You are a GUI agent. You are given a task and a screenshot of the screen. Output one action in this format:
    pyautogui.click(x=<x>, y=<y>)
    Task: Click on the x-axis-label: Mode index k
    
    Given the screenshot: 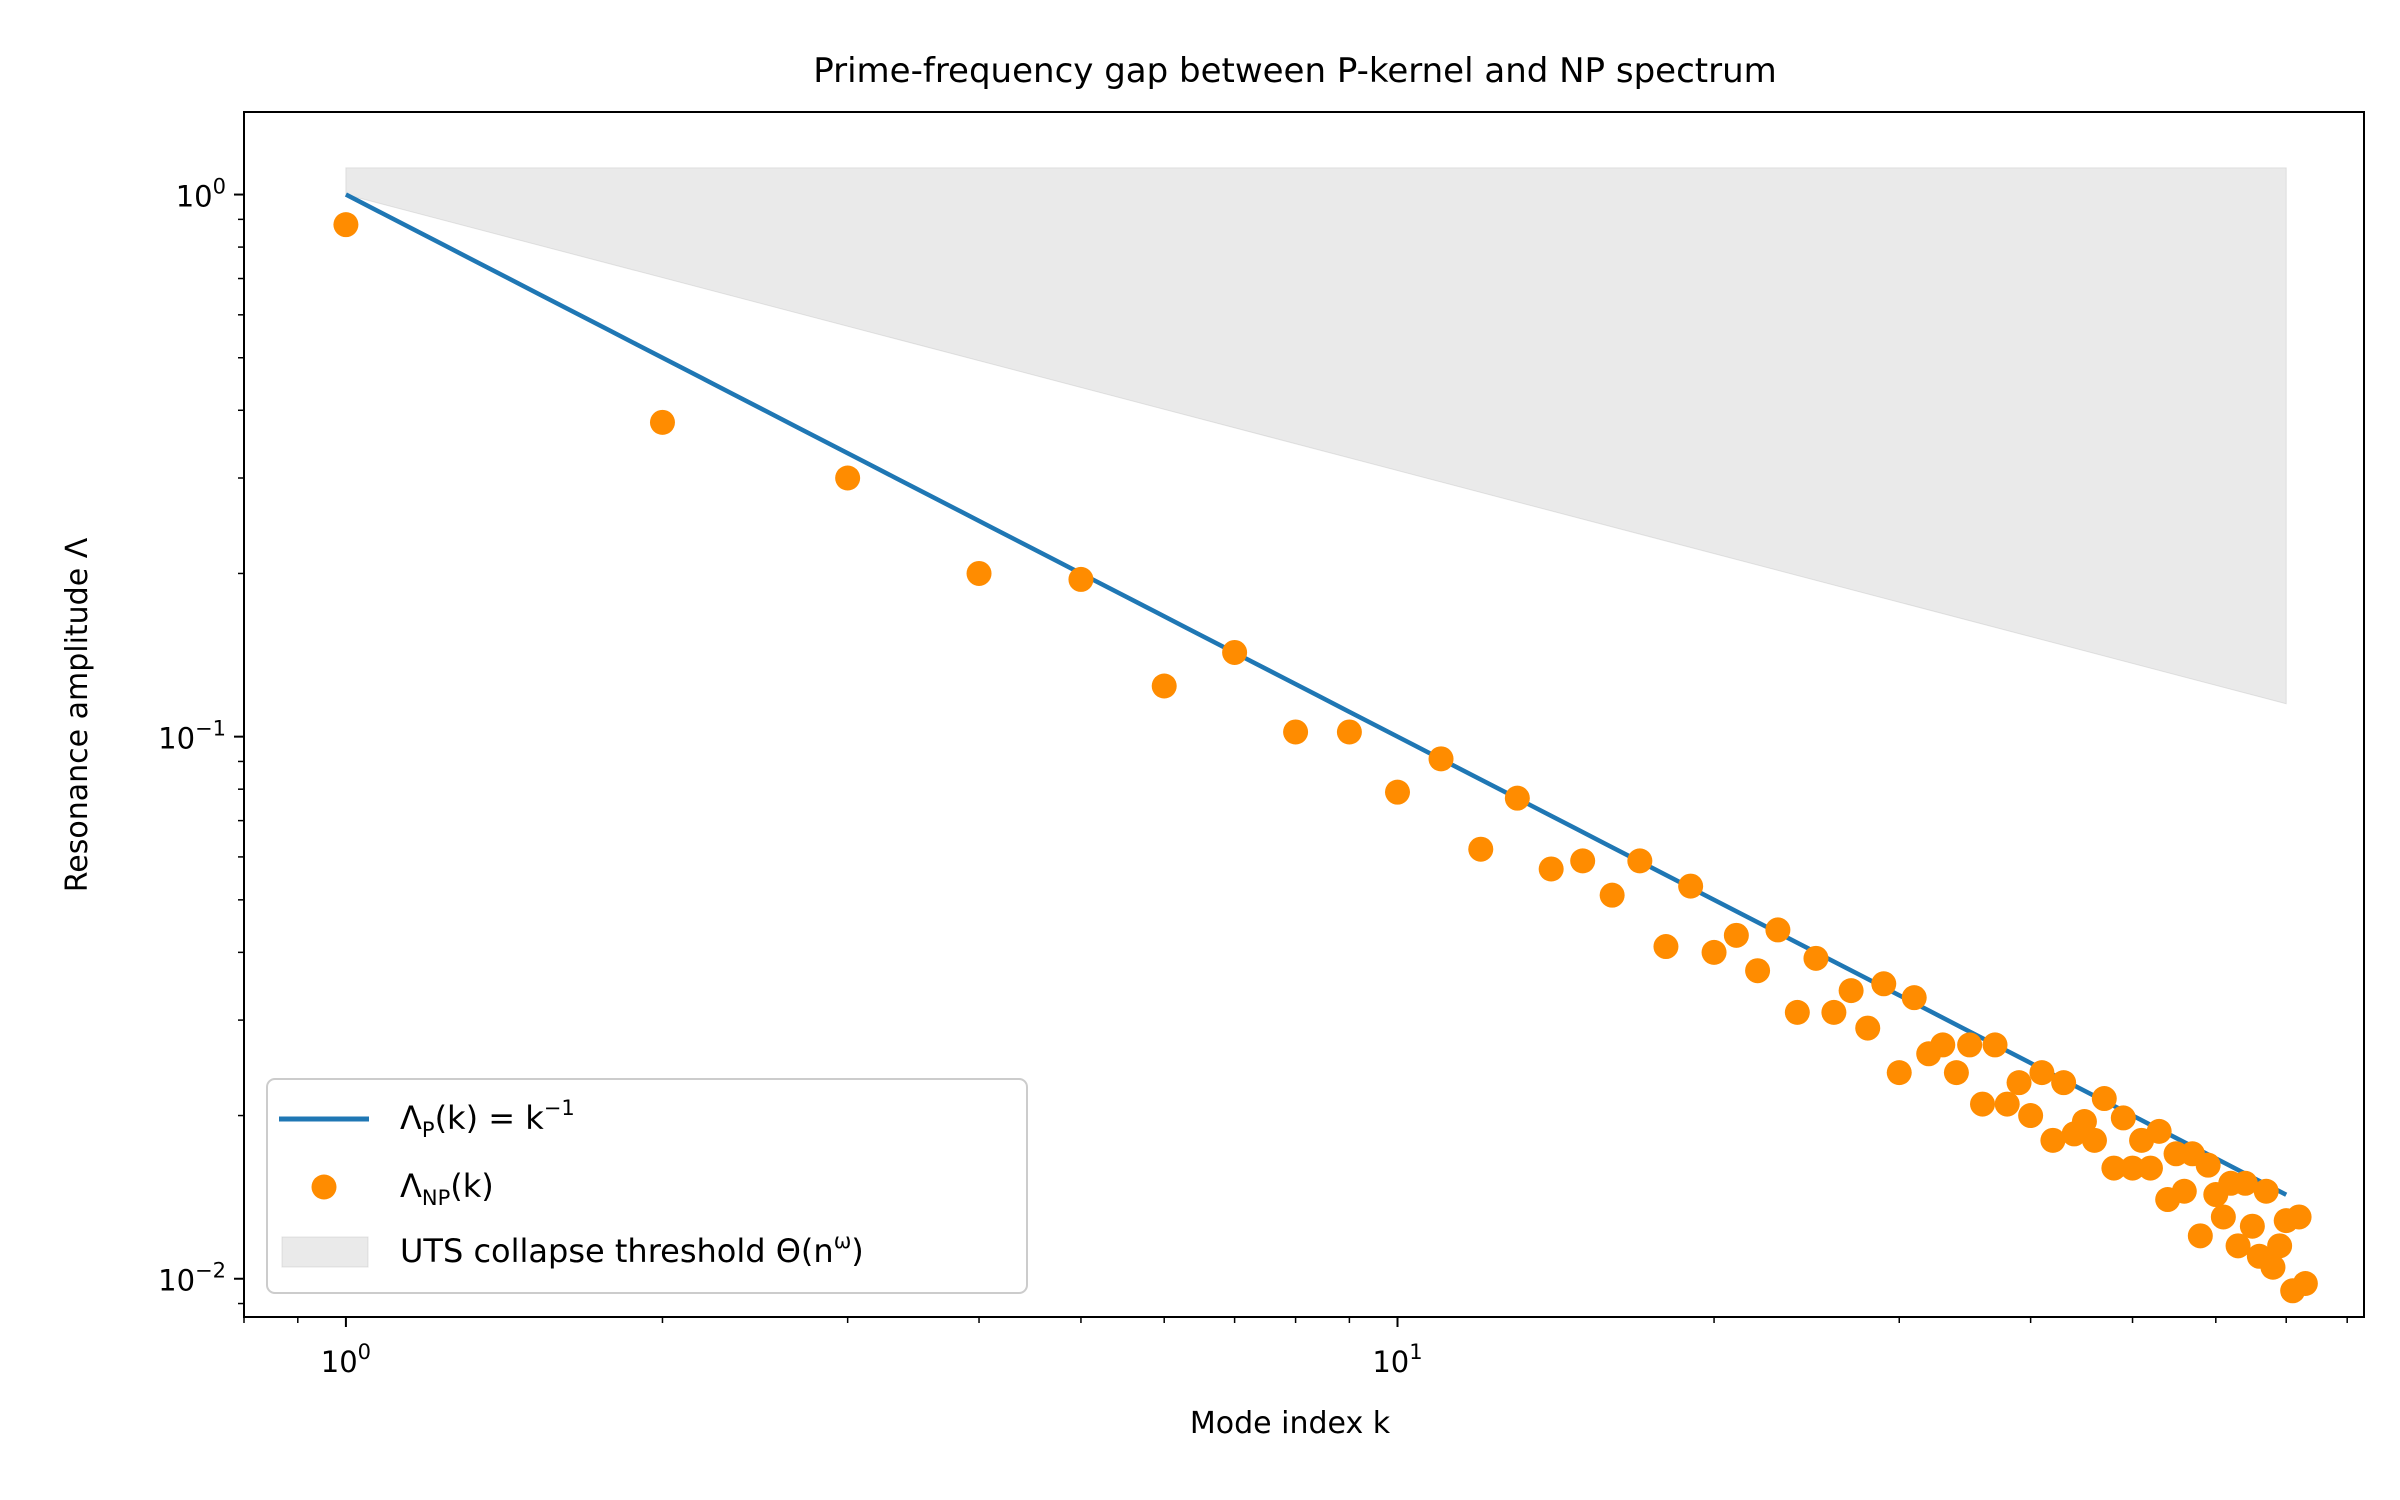 What is the action you would take?
    pyautogui.click(x=1290, y=1423)
    